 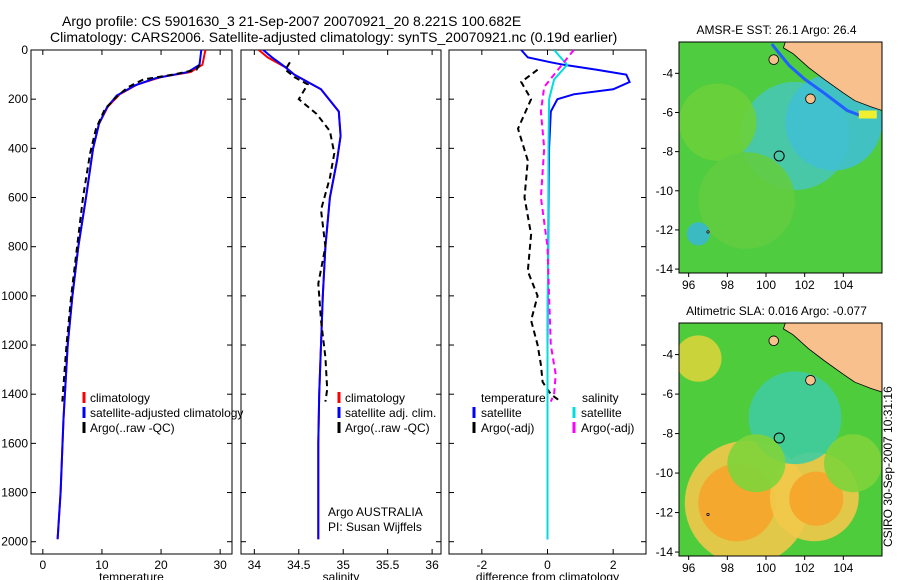 What do you see at coordinates (728, 285) in the screenshot?
I see `sst_map-xtick-label: 98` at bounding box center [728, 285].